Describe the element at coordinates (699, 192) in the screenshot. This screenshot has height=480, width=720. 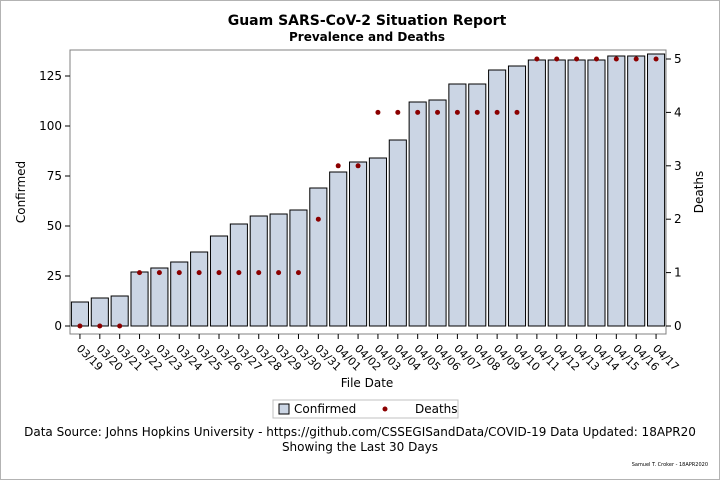
I see `y2-axis-label: Deaths` at that location.